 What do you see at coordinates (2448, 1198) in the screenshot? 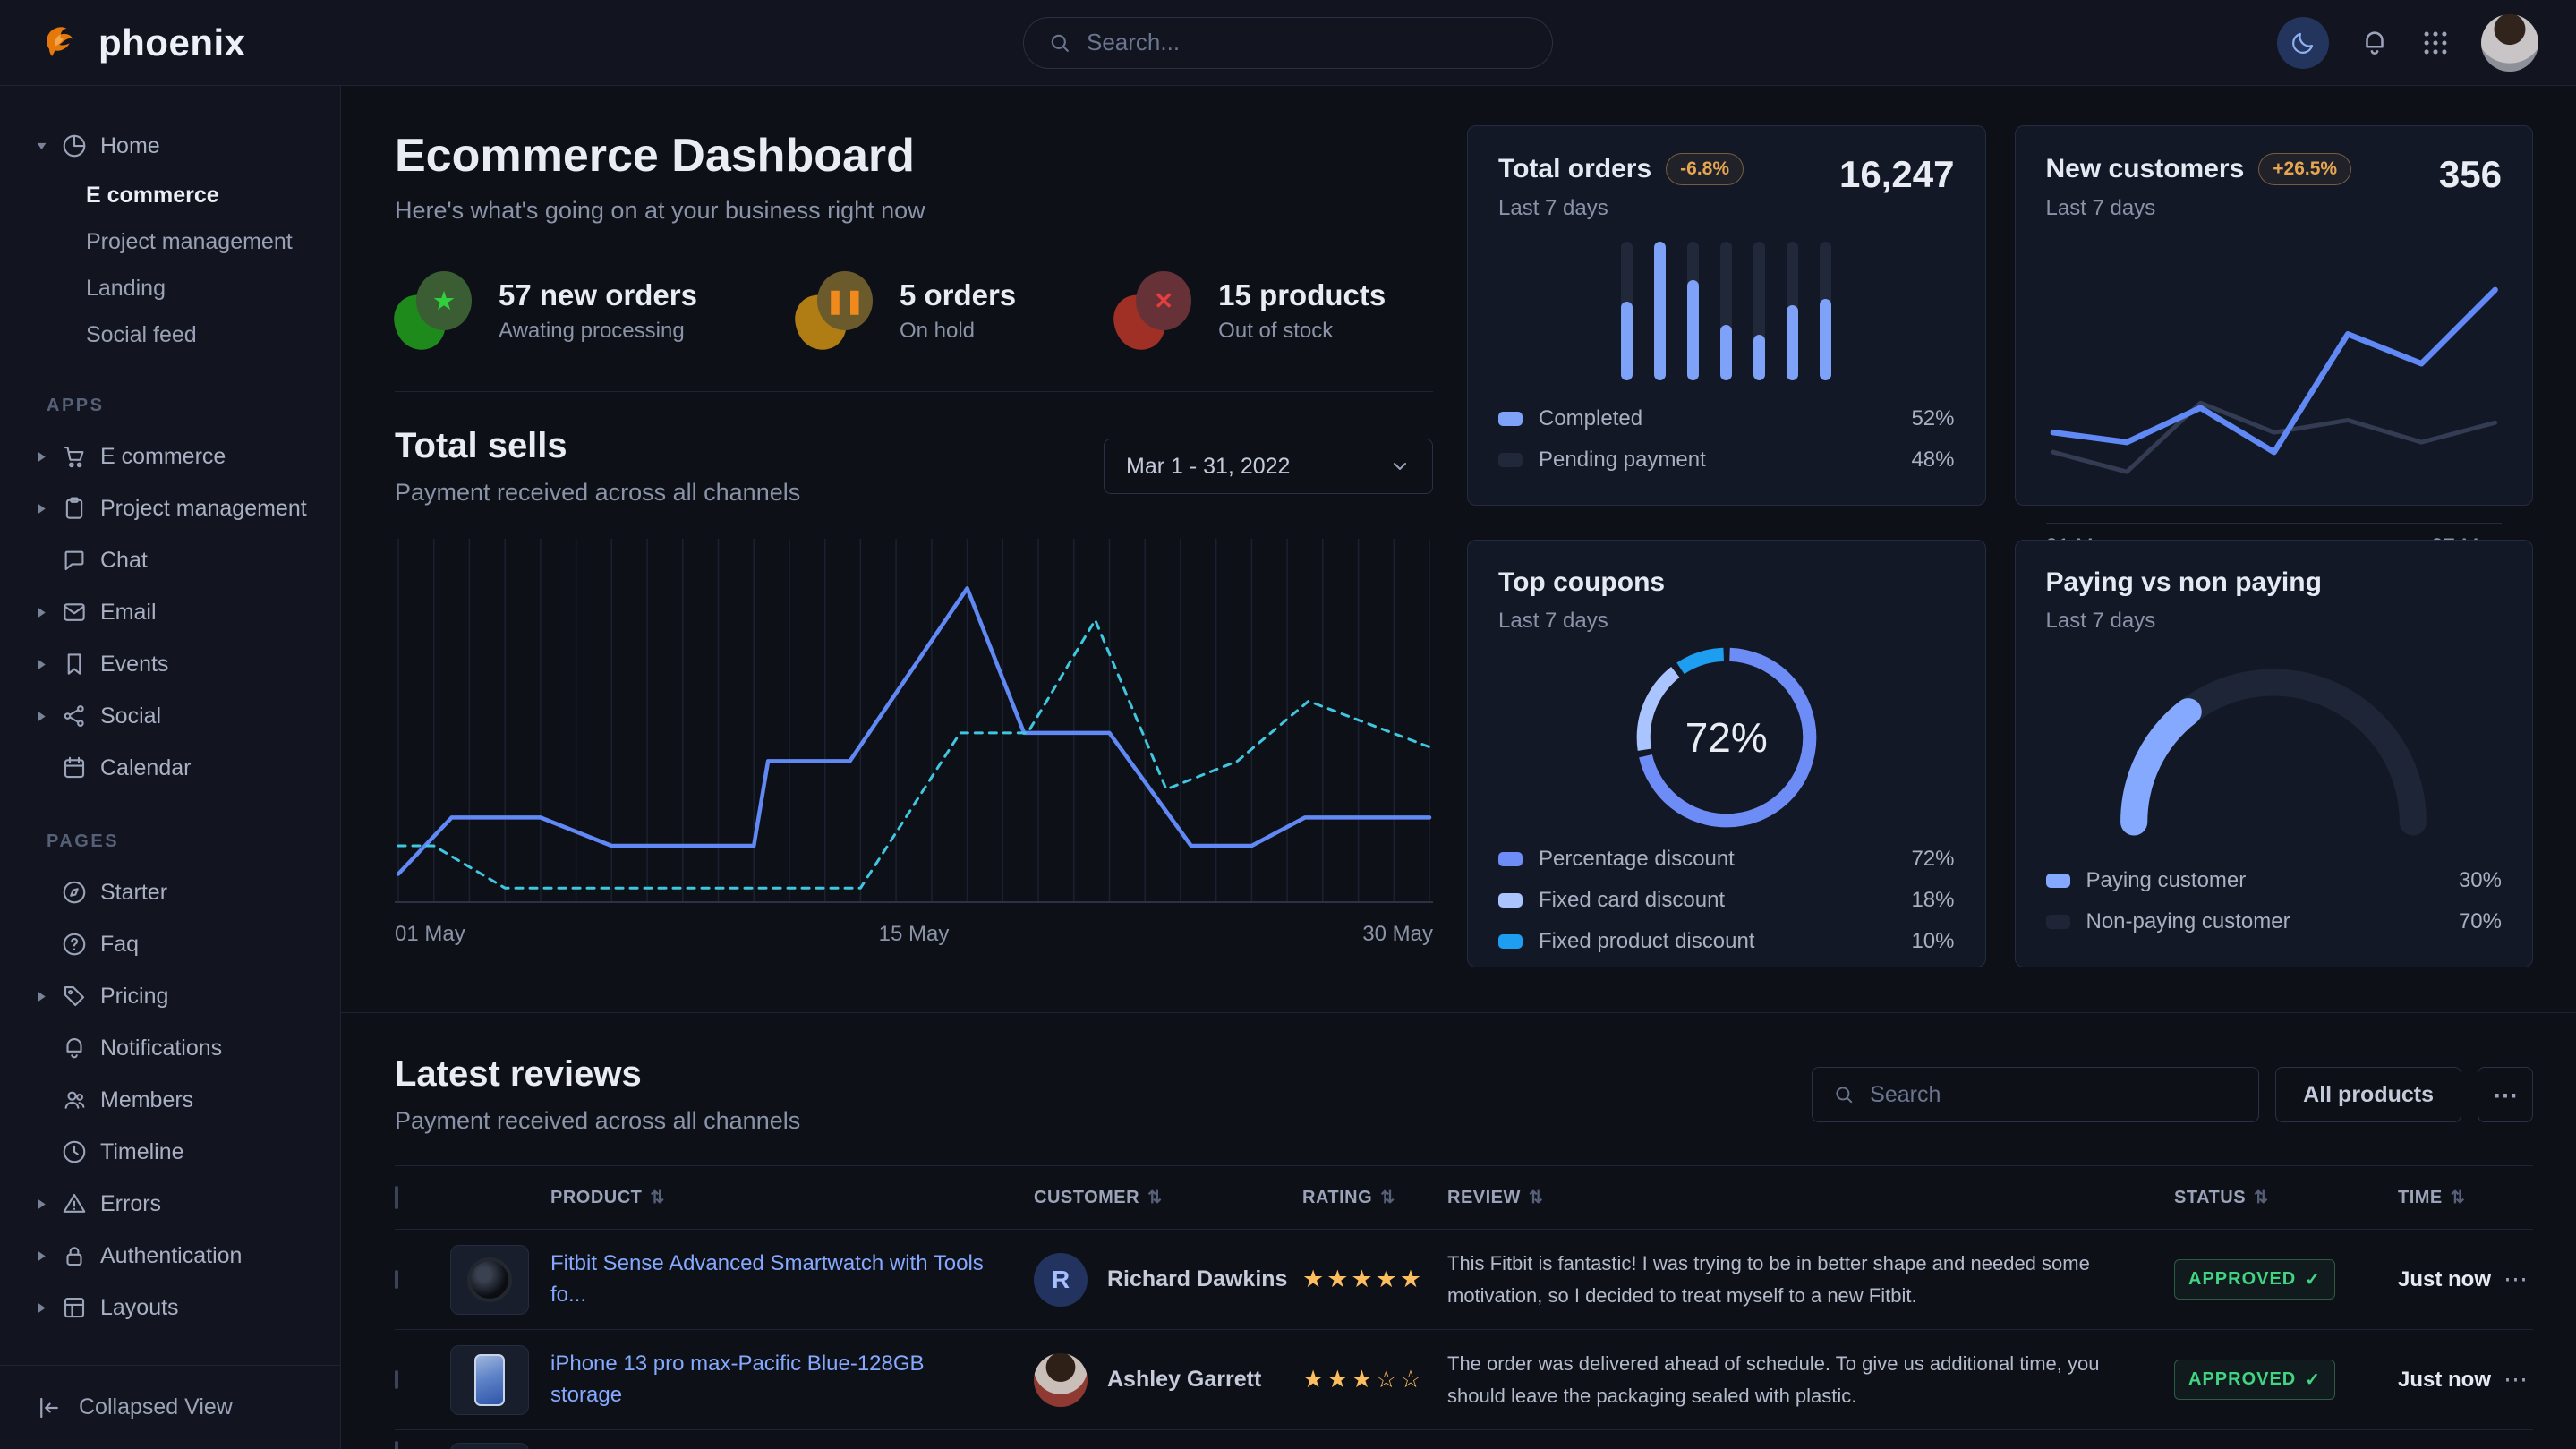
I see `column-header-time: TIME ⇅` at bounding box center [2448, 1198].